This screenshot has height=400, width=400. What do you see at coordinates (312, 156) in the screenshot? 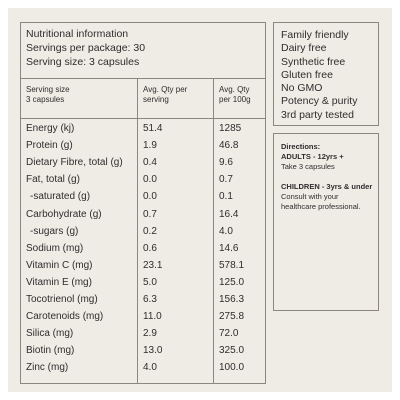
I see `adults-label: ADULTS - 12yrs +` at bounding box center [312, 156].